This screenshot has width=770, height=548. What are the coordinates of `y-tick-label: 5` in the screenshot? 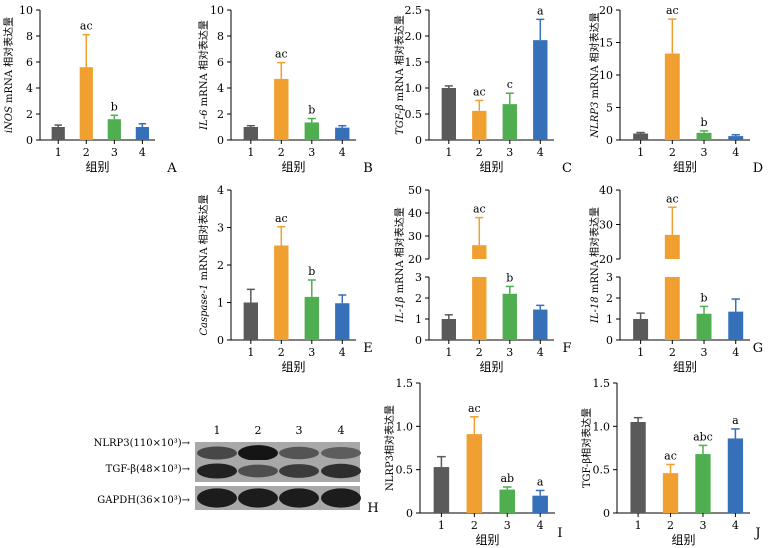 It's located at (609, 108).